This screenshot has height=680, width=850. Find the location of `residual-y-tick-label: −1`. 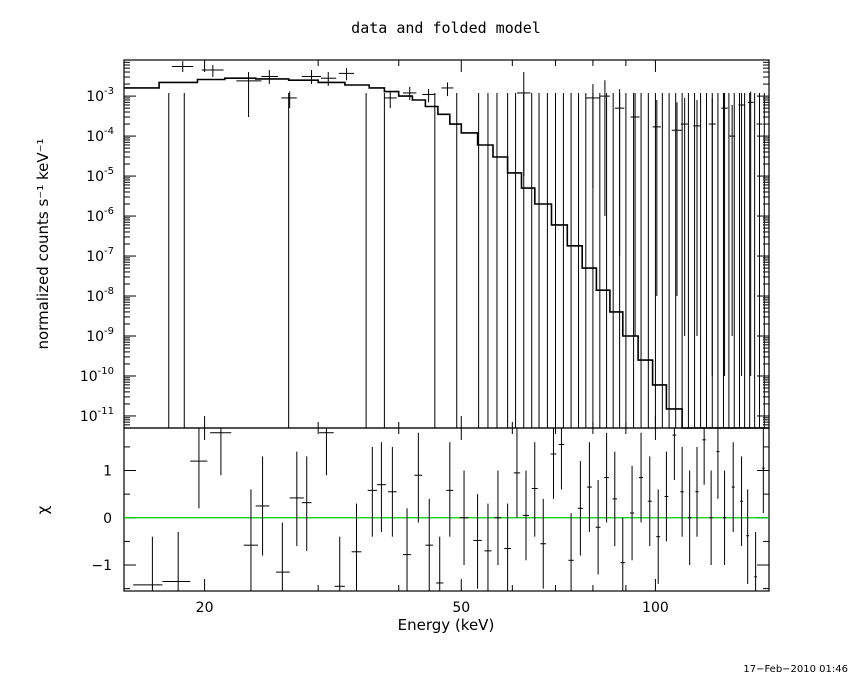

residual-y-tick-label: −1 is located at coordinates (101, 566).